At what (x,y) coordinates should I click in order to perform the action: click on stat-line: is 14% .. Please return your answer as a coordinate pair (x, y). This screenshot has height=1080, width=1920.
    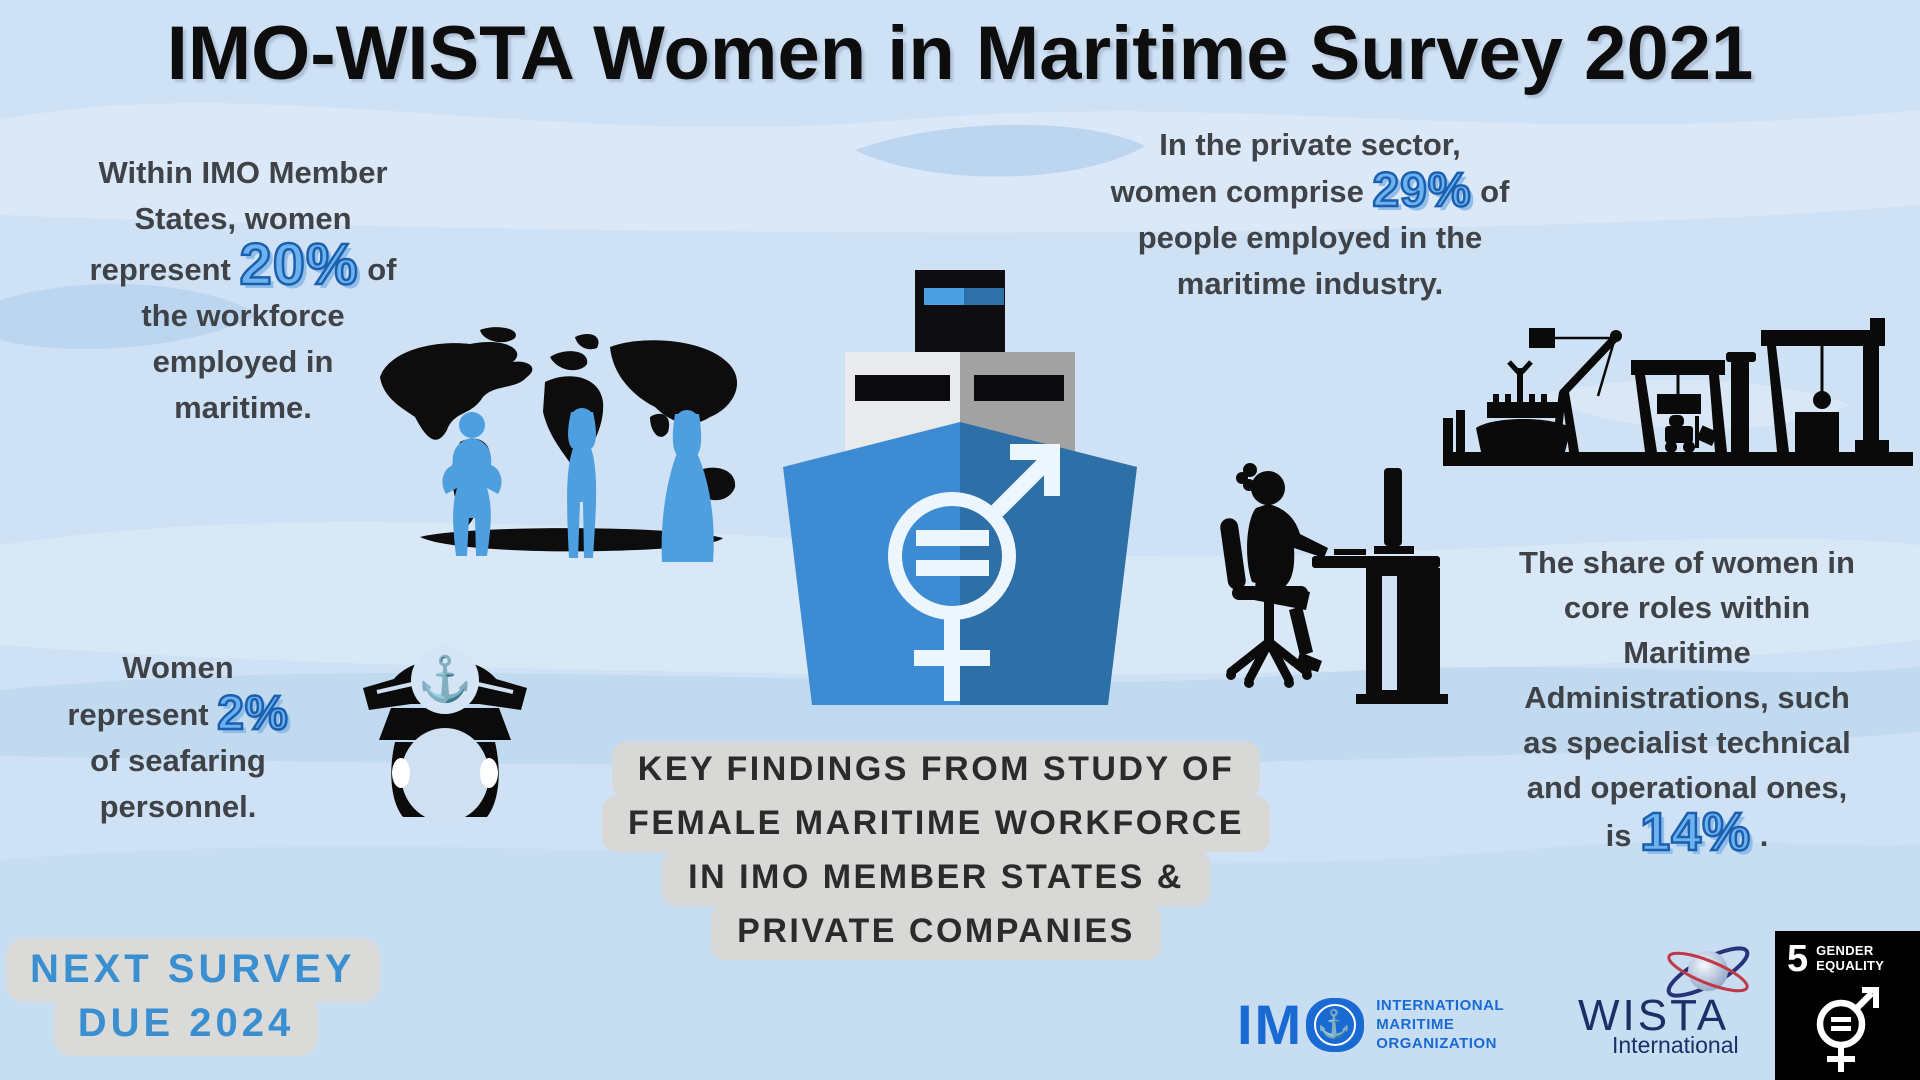
    Looking at the image, I should click on (1686, 832).